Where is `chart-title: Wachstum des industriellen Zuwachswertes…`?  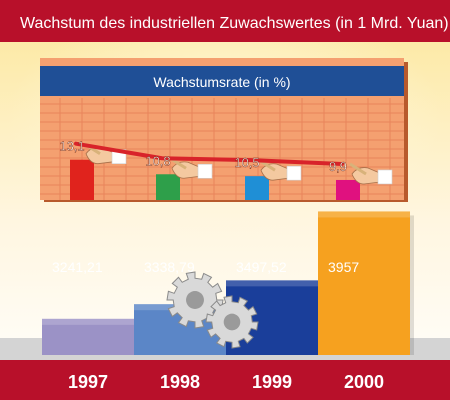
chart-title: Wachstum des industriellen Zuwachswertes… is located at coordinates (234, 23).